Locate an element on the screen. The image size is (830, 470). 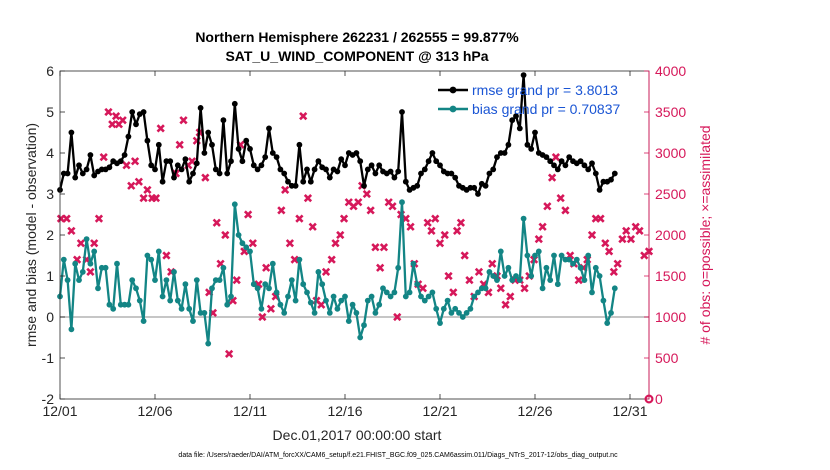
y-left-tick-label: 3 is located at coordinates (50, 194).